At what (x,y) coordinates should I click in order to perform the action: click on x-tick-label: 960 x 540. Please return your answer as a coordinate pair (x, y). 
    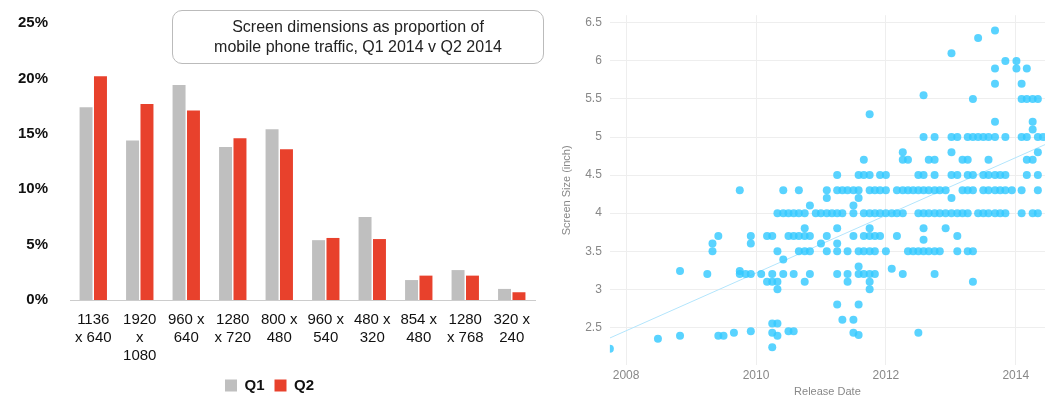
    Looking at the image, I should click on (326, 328).